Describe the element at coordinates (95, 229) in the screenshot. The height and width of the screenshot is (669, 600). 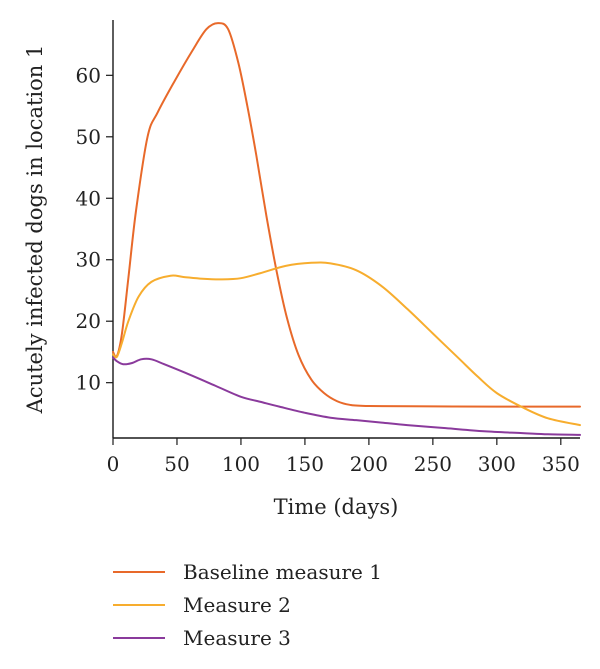
I see `y-axis: 10 20 30 40 50 60` at that location.